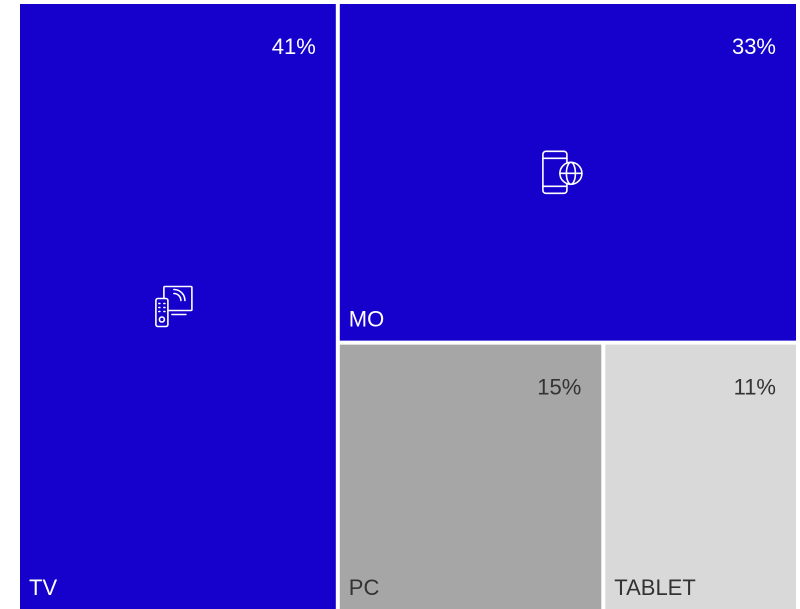 This screenshot has width=800, height=609. Describe the element at coordinates (754, 46) in the screenshot. I see `value-label: 33%` at that location.